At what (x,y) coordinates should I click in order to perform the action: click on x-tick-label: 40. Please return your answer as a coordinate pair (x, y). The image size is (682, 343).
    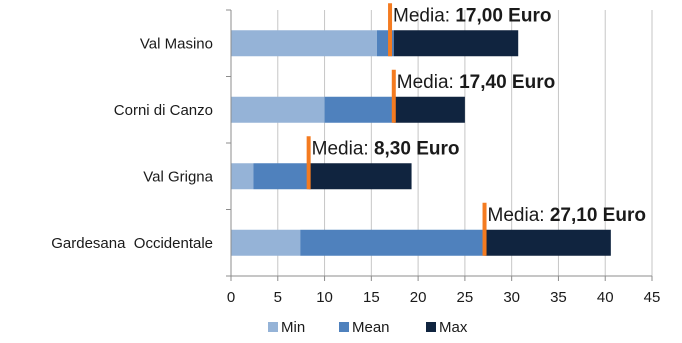
    Looking at the image, I should click on (605, 297).